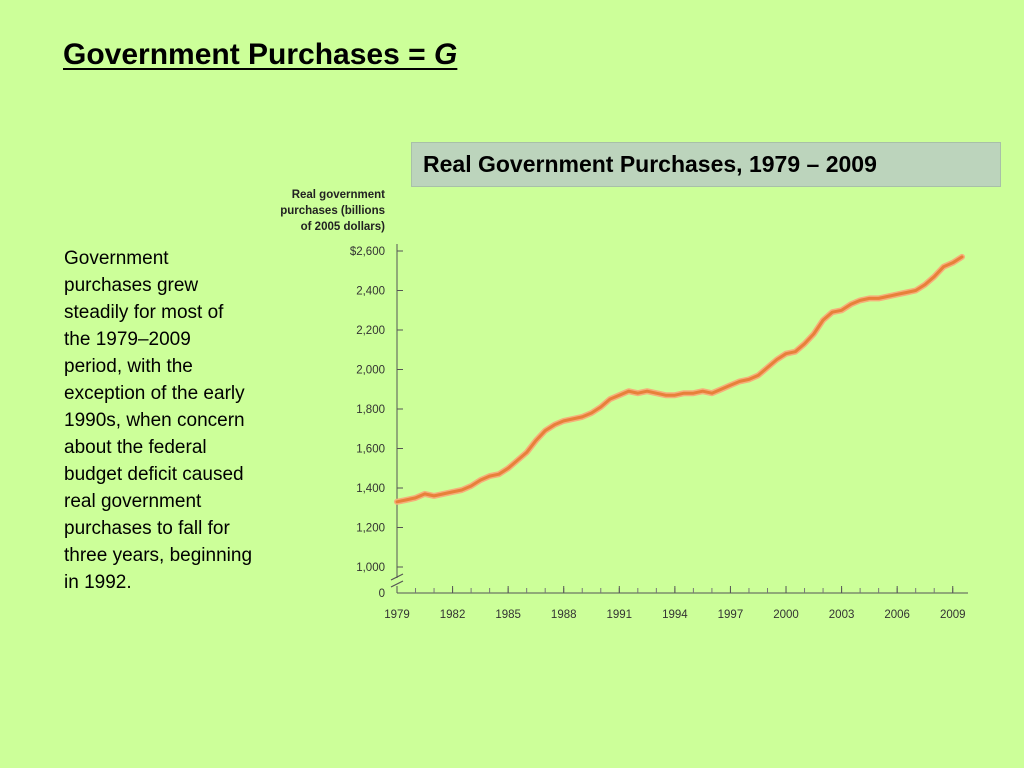  Describe the element at coordinates (842, 615) in the screenshot. I see `x-tick-label: 2003` at that location.